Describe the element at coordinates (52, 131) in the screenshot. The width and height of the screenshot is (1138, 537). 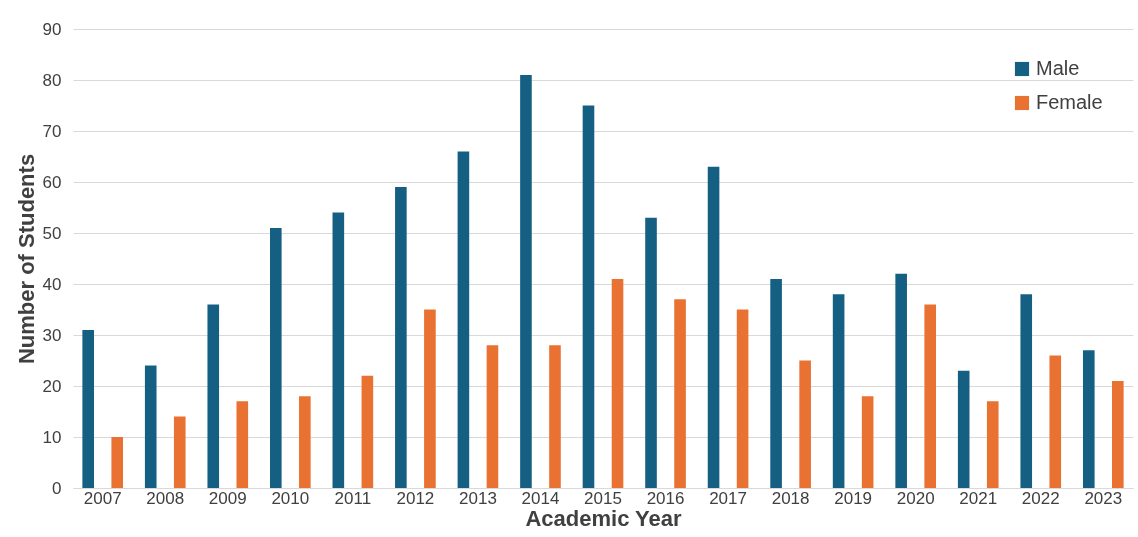
I see `y-tick-label: 70` at that location.